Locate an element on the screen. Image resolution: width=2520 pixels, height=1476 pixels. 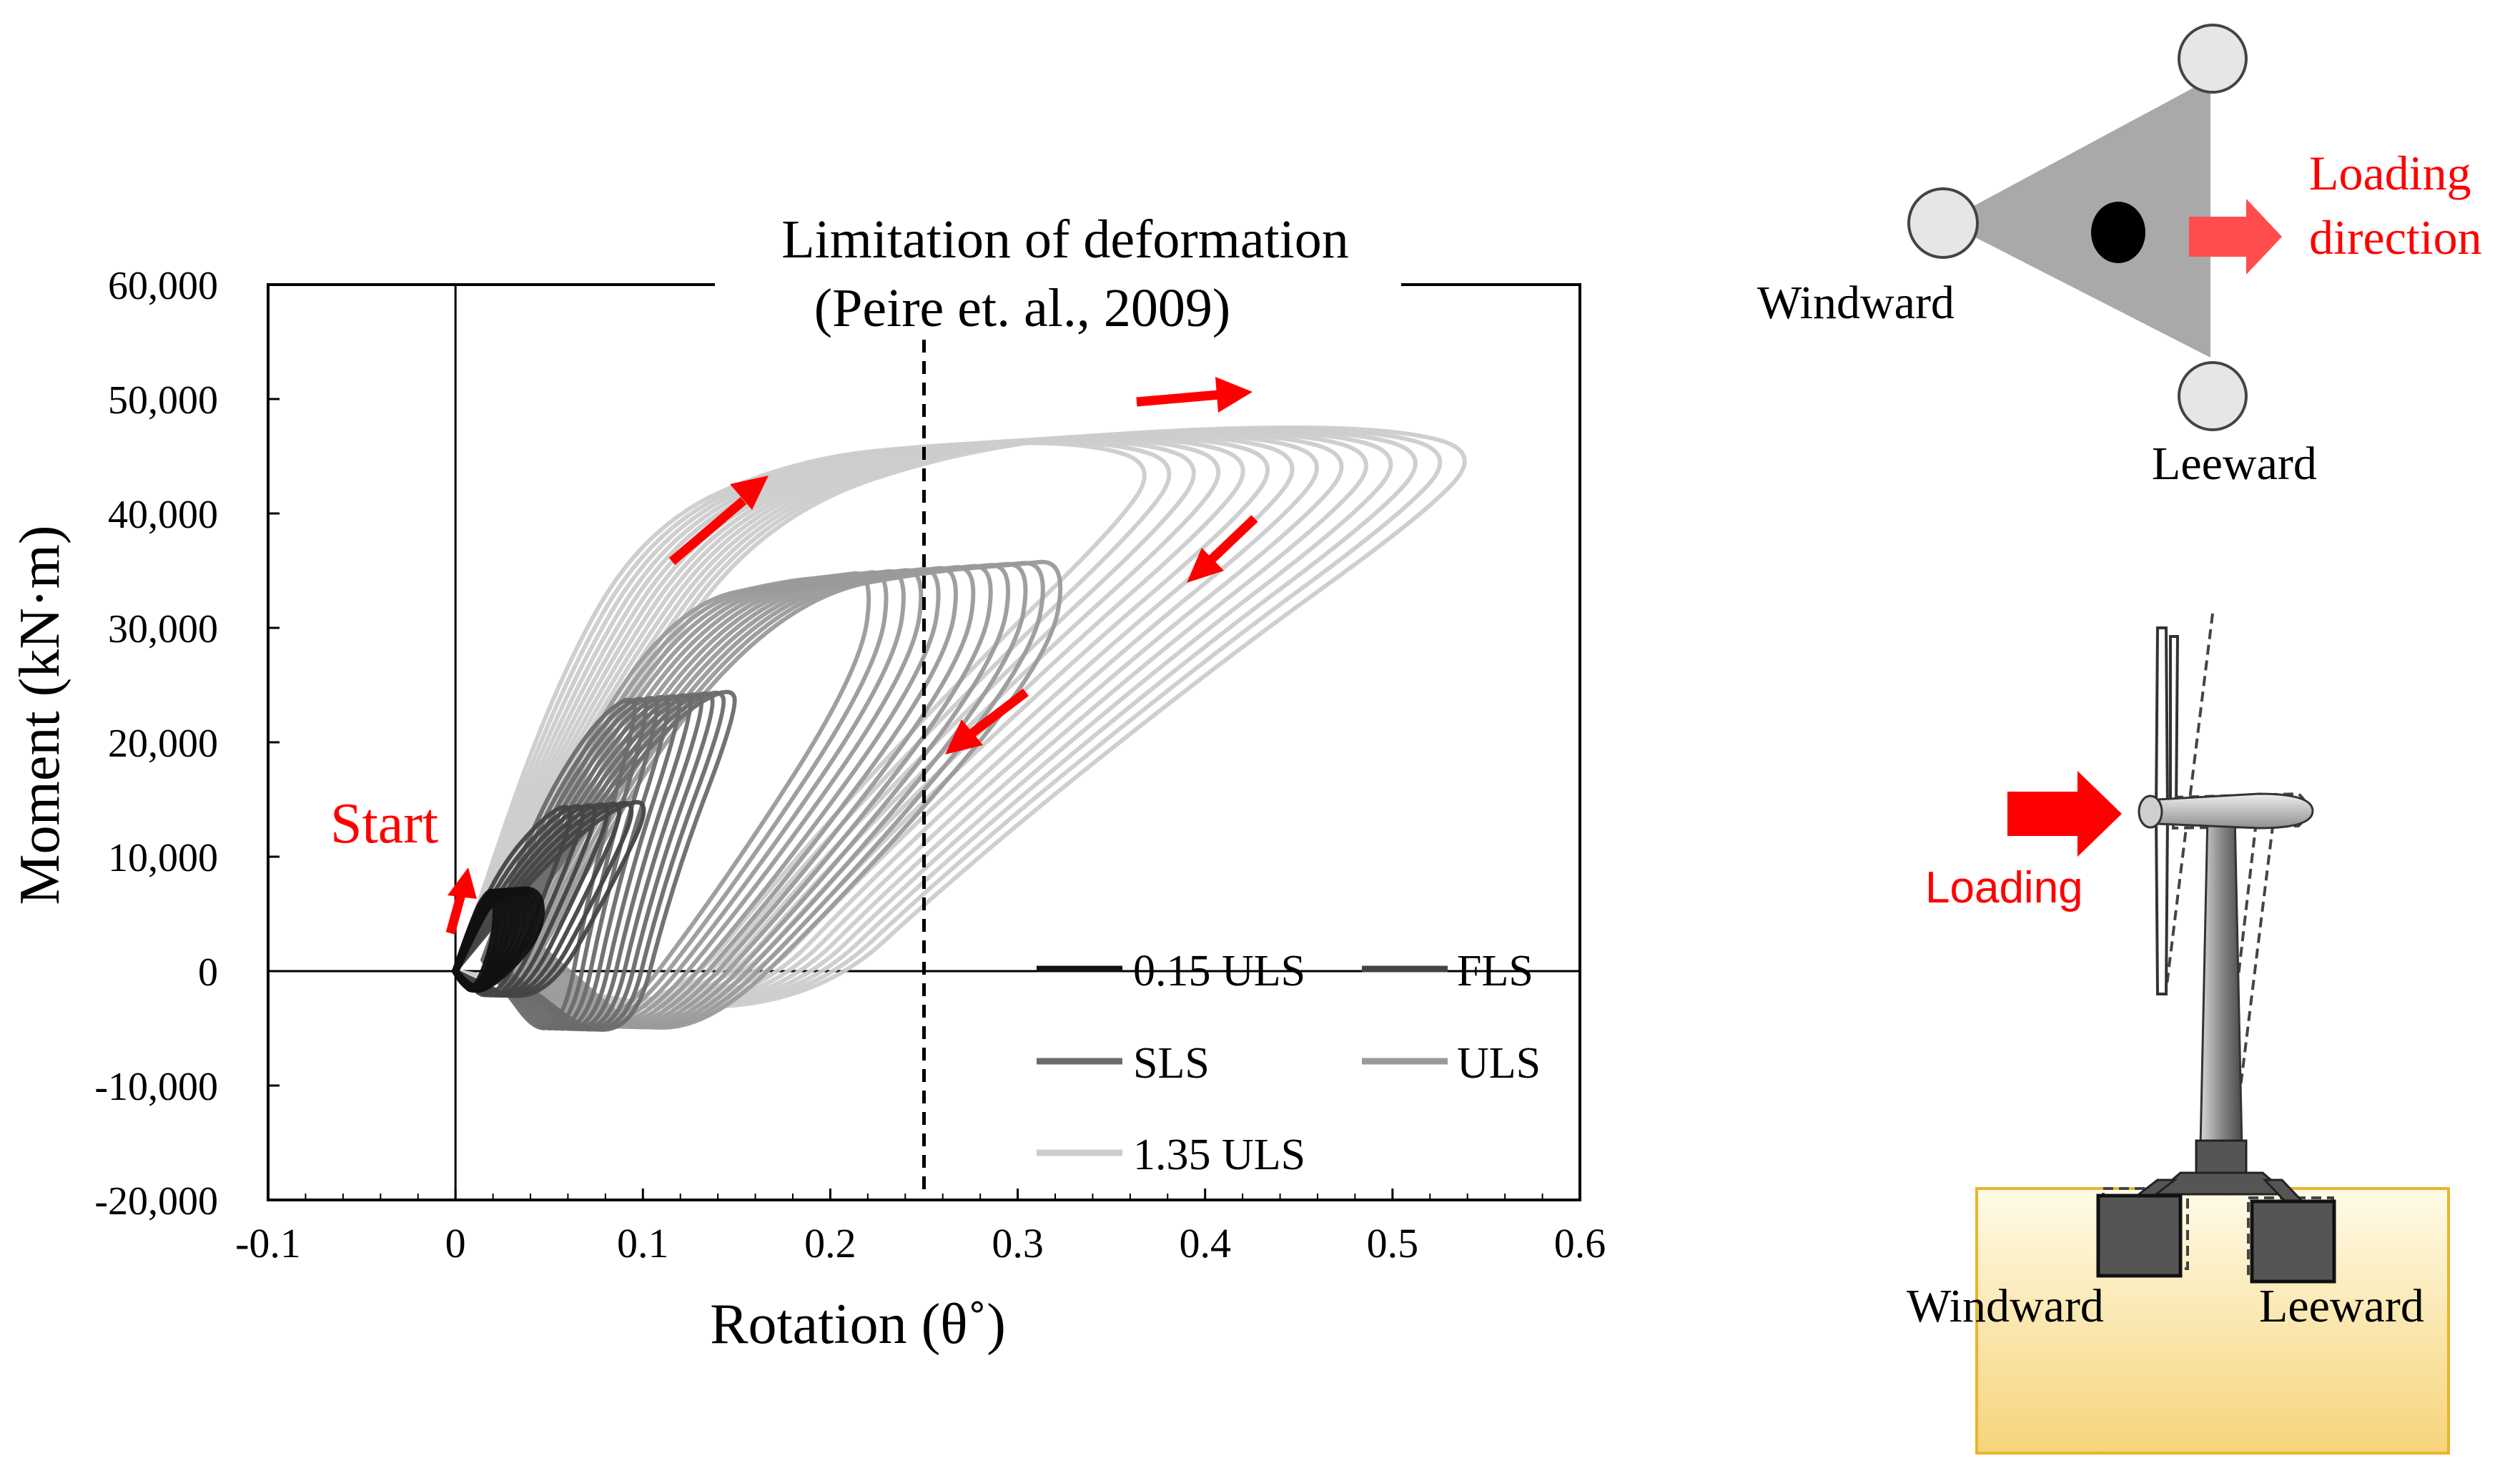
start-arrow is located at coordinates (461, 901).